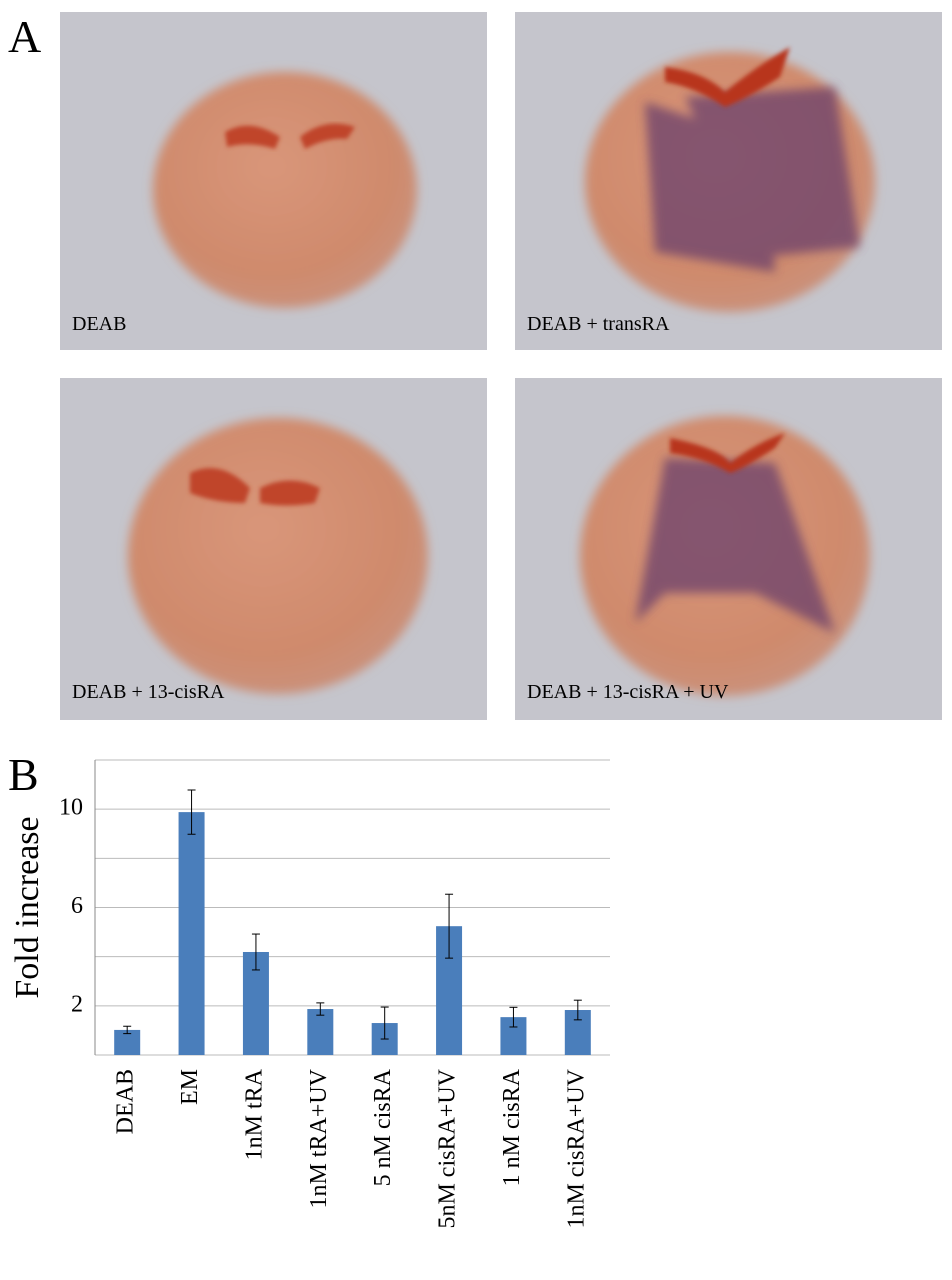 Image resolution: width=952 pixels, height=1280 pixels. Describe the element at coordinates (27, 907) in the screenshot. I see `y-axis-label: Fold increase` at that location.